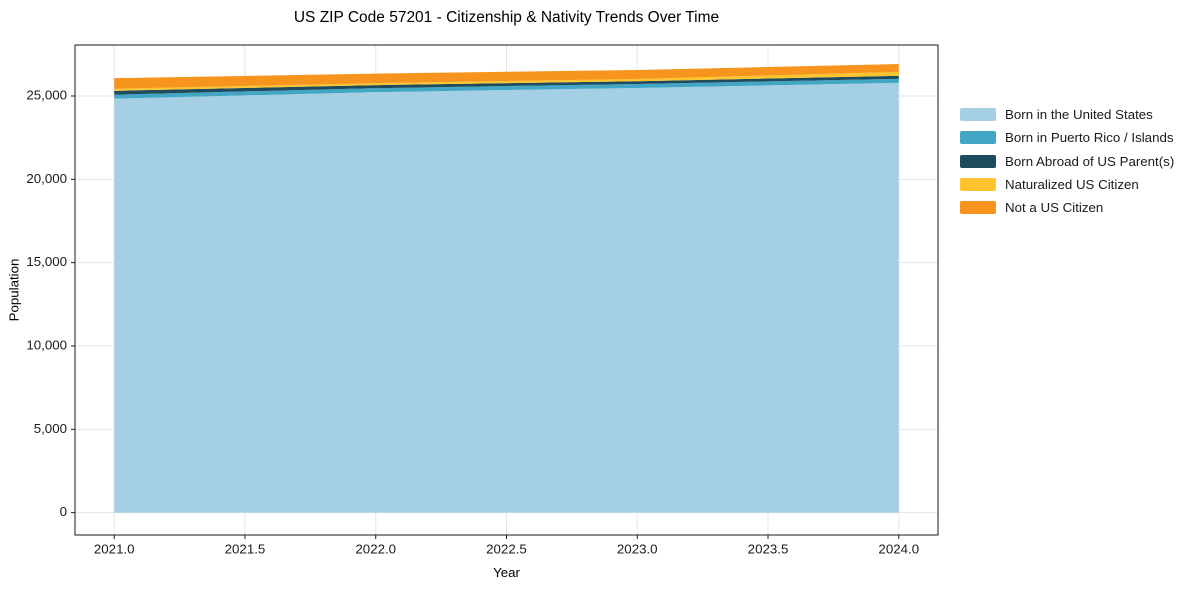 This screenshot has width=1189, height=590. What do you see at coordinates (1054, 208) in the screenshot?
I see `legend-label: Not a US Citizen` at bounding box center [1054, 208].